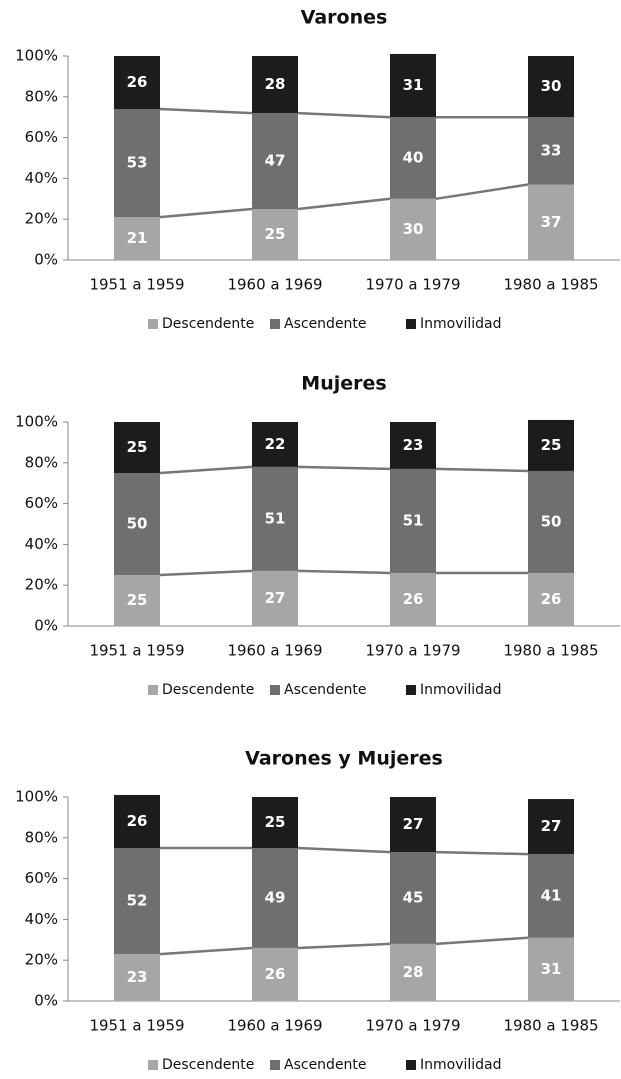  I want to click on value-label: 23, so click(413, 445).